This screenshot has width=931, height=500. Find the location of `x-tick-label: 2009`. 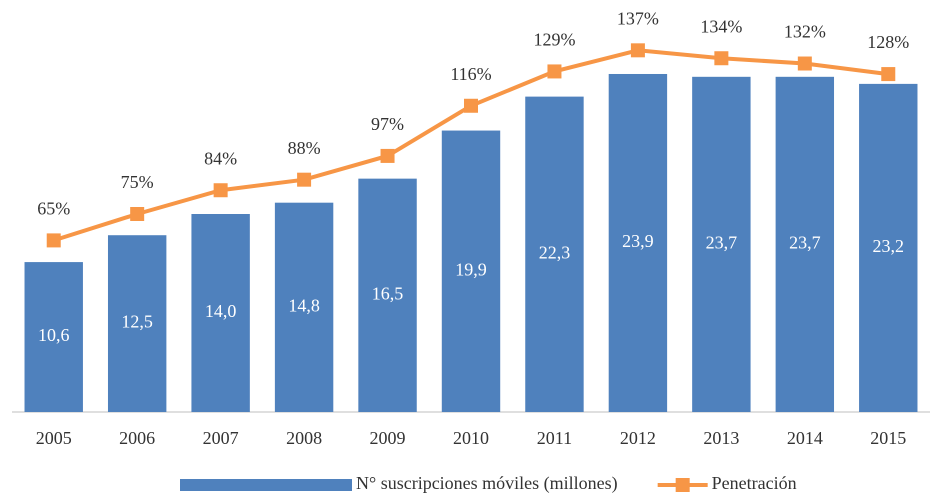

x-tick-label: 2009 is located at coordinates (388, 438).